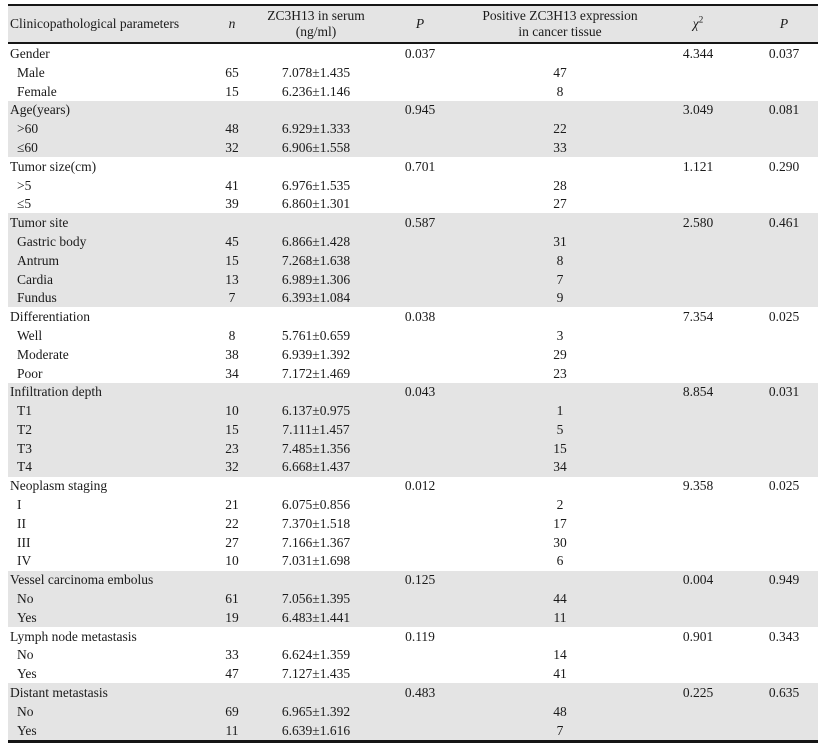  What do you see at coordinates (232, 599) in the screenshot?
I see `n-cell: 61` at bounding box center [232, 599].